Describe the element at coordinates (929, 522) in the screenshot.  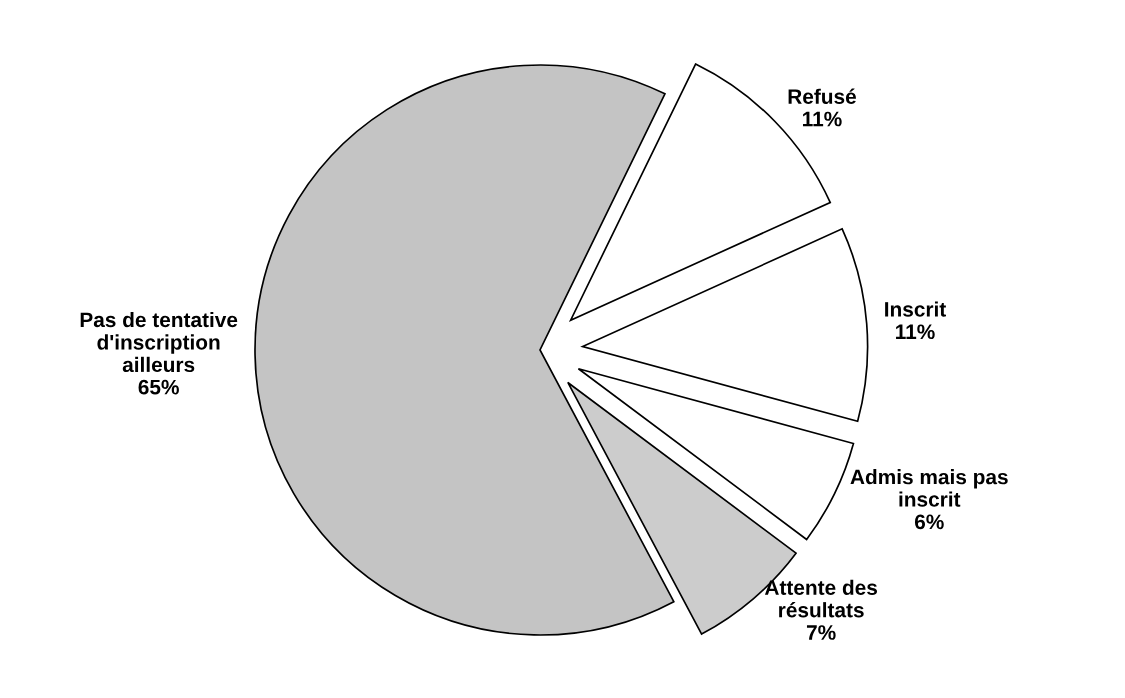
I see `data-label: 6%` at that location.